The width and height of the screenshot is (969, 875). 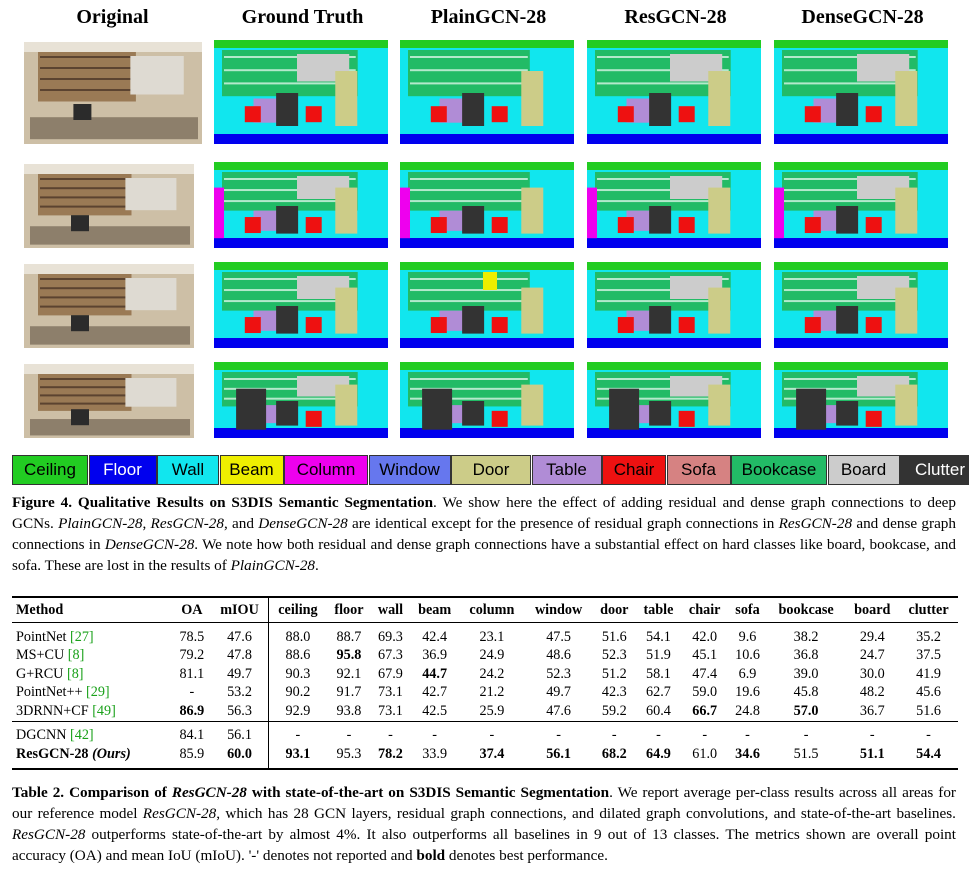 I want to click on value-cell: 47.5, so click(x=559, y=636).